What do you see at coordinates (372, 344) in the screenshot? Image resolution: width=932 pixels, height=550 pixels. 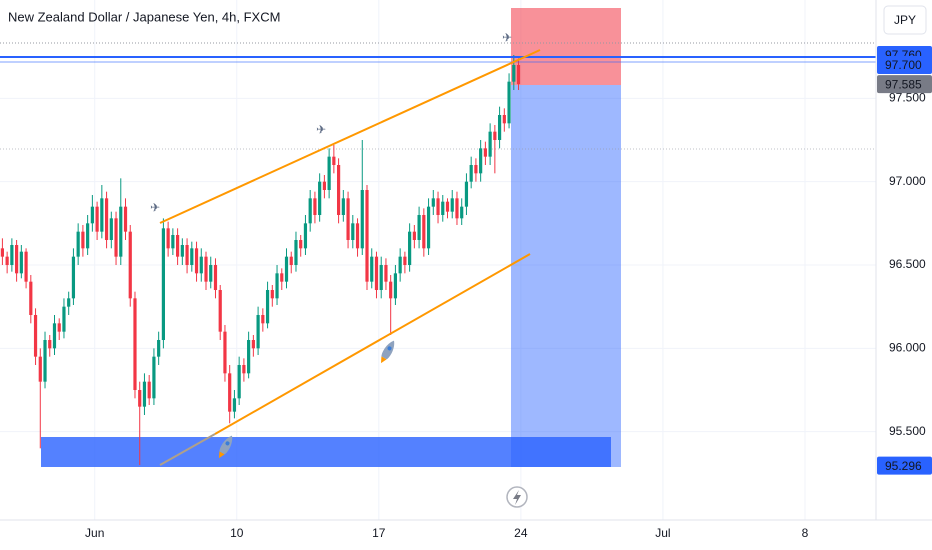 I see `channel-lower` at bounding box center [372, 344].